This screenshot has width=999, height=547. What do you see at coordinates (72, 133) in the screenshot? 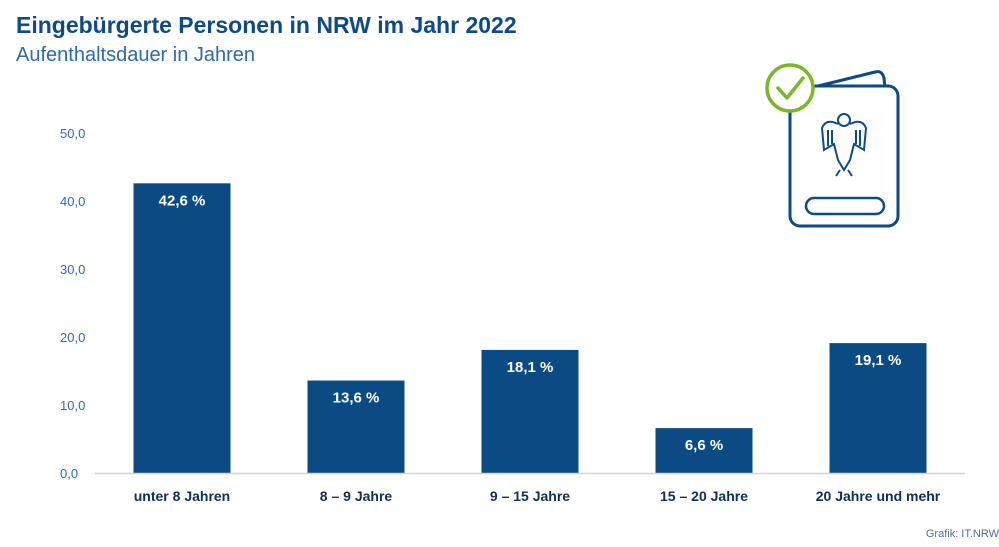
I see `y-tick-label: 50,0` at bounding box center [72, 133].